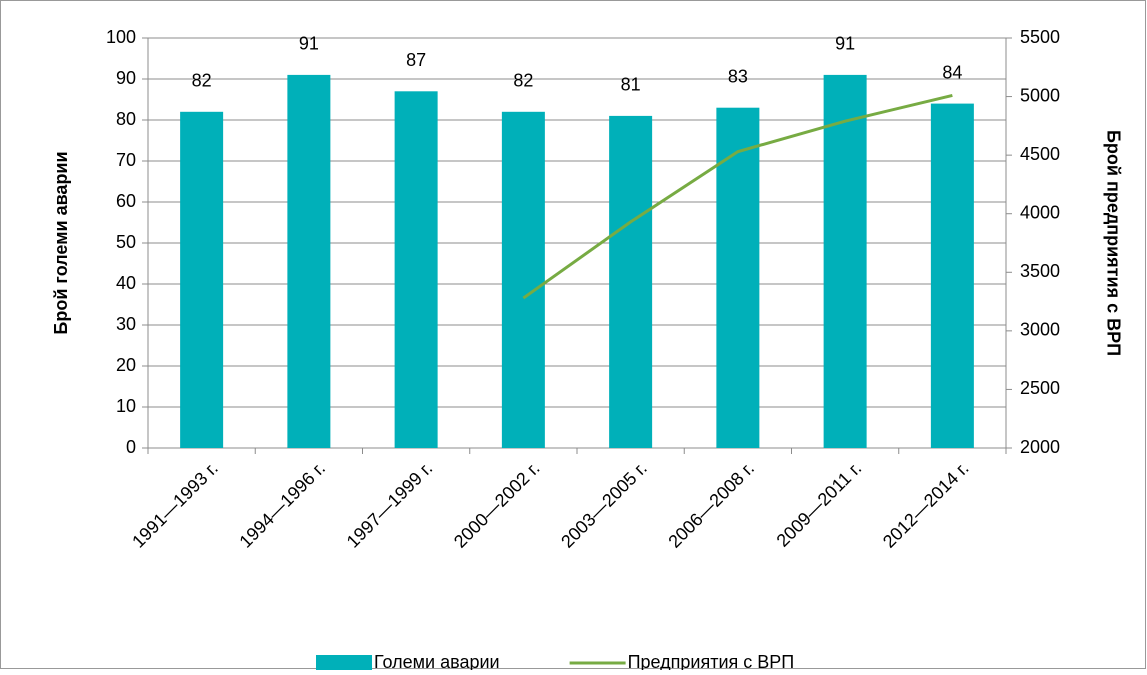  Describe the element at coordinates (126, 406) in the screenshot. I see `y-tick-label: 10` at that location.